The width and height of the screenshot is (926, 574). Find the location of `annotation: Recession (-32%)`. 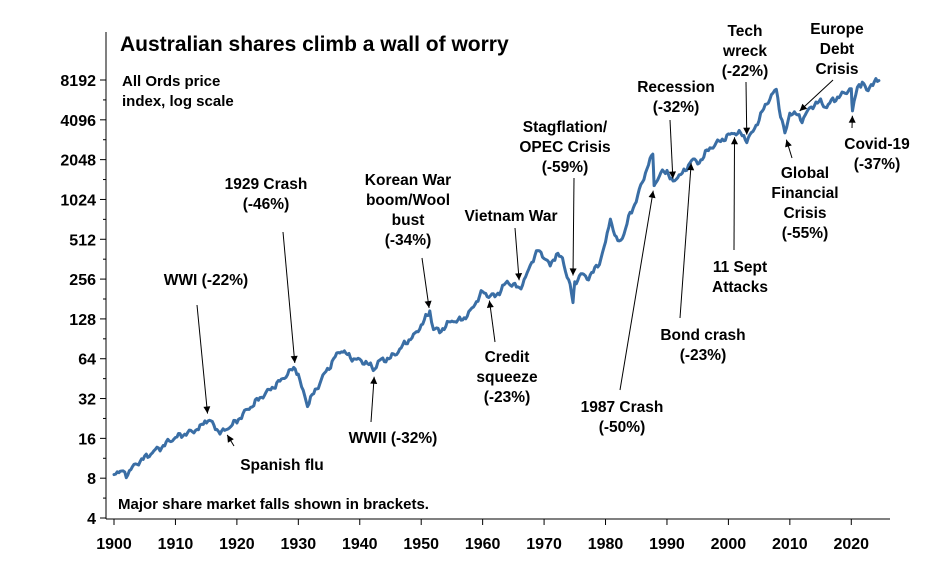

annotation: Recession (-32%) is located at coordinates (676, 129).